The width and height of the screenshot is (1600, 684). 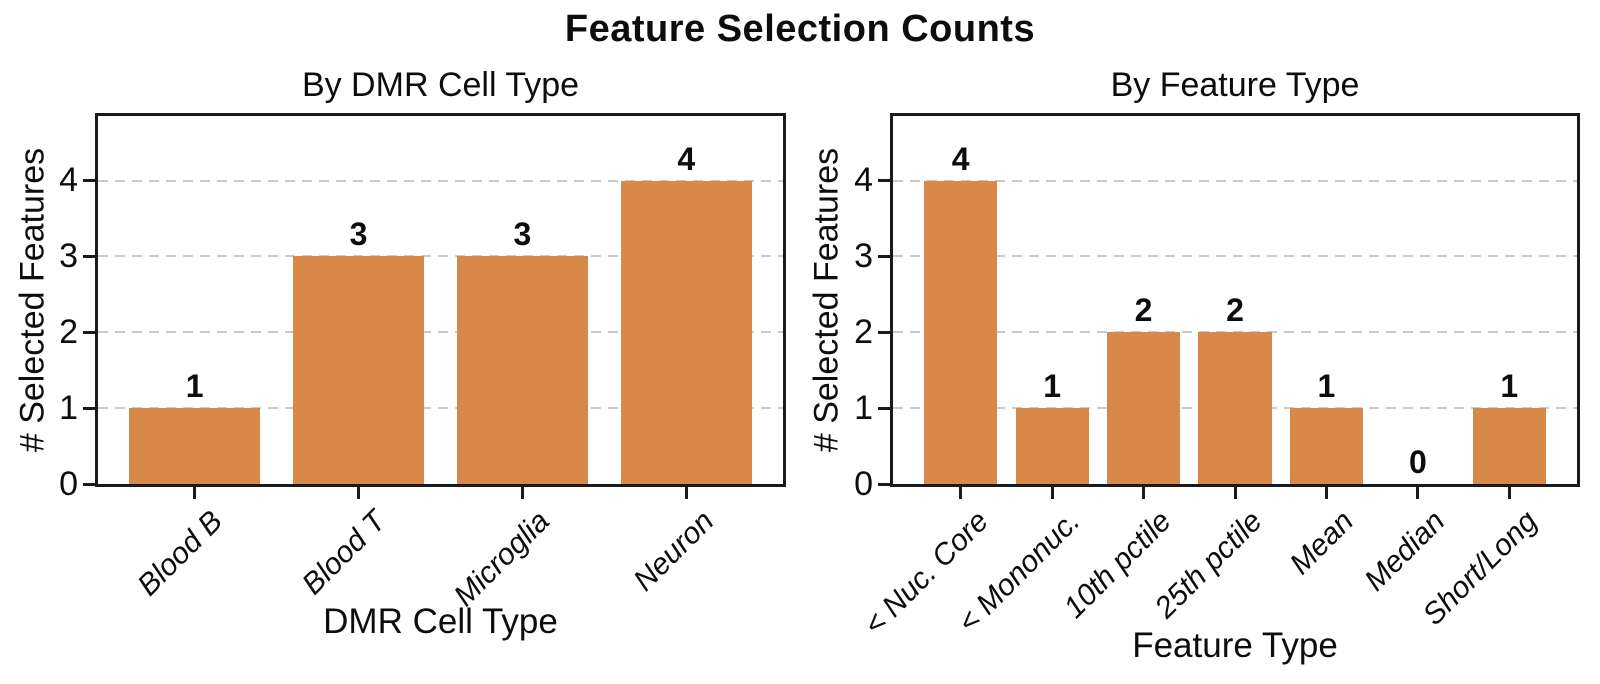 I want to click on figure-title: Feature Selection Counts, so click(x=800, y=29).